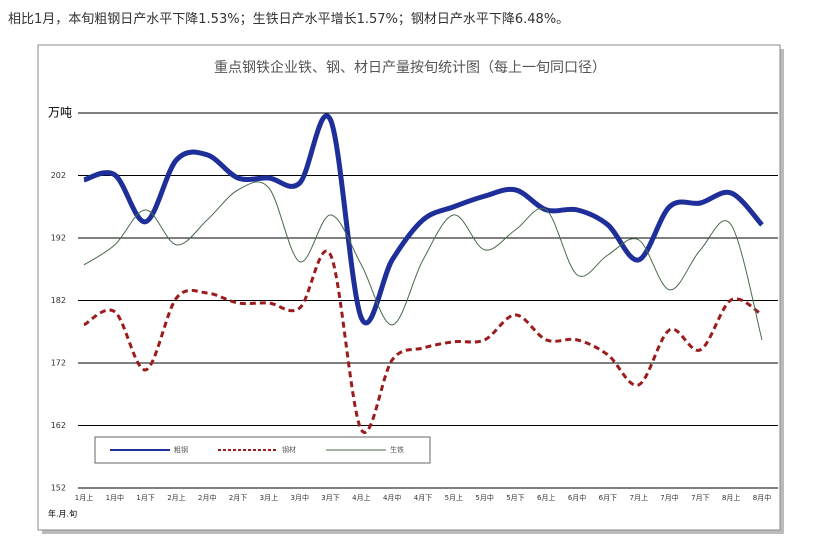 The height and width of the screenshot is (557, 822). What do you see at coordinates (669, 497) in the screenshot?
I see `x-tick-label: 7月中` at bounding box center [669, 497].